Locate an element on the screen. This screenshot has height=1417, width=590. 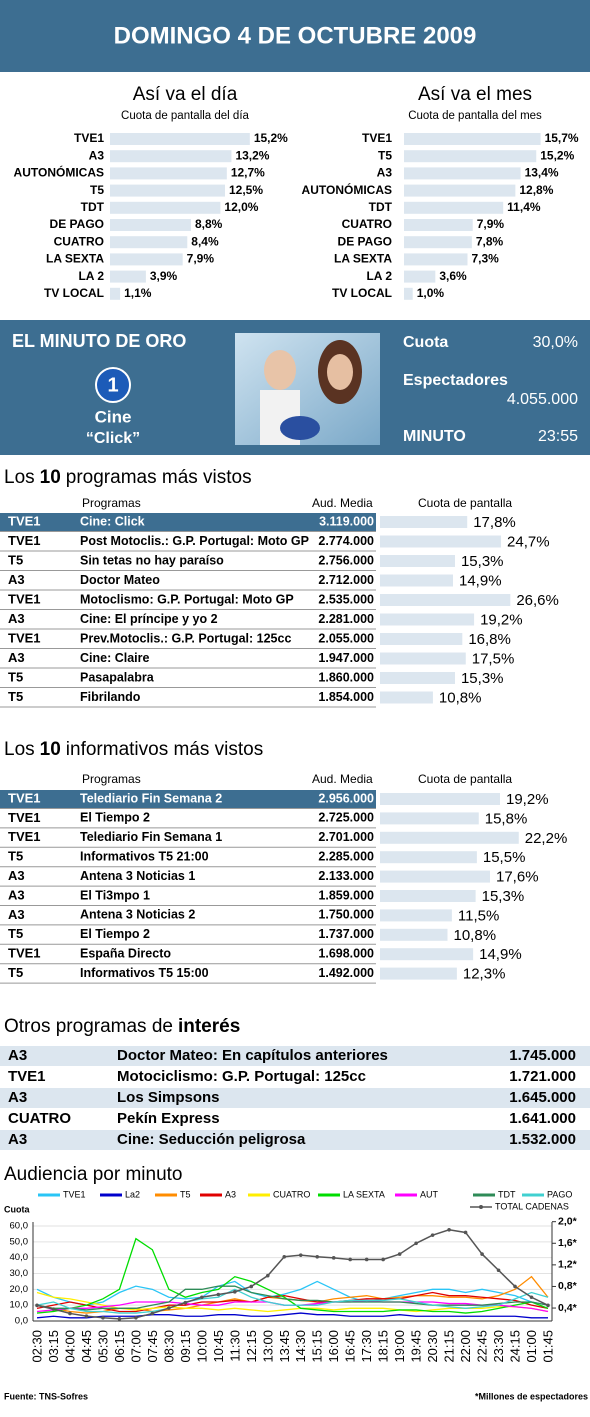
value-label: 26,6% is located at coordinates (537, 600).